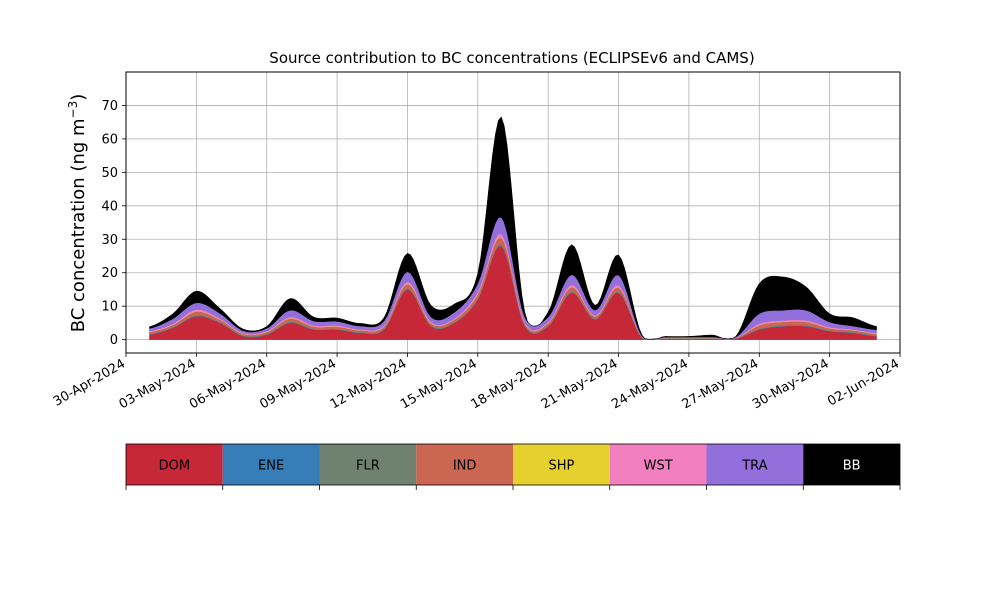 This screenshot has width=1000, height=600. What do you see at coordinates (510, 384) in the screenshot?
I see `x-tick-label: 18-May-2024` at bounding box center [510, 384].